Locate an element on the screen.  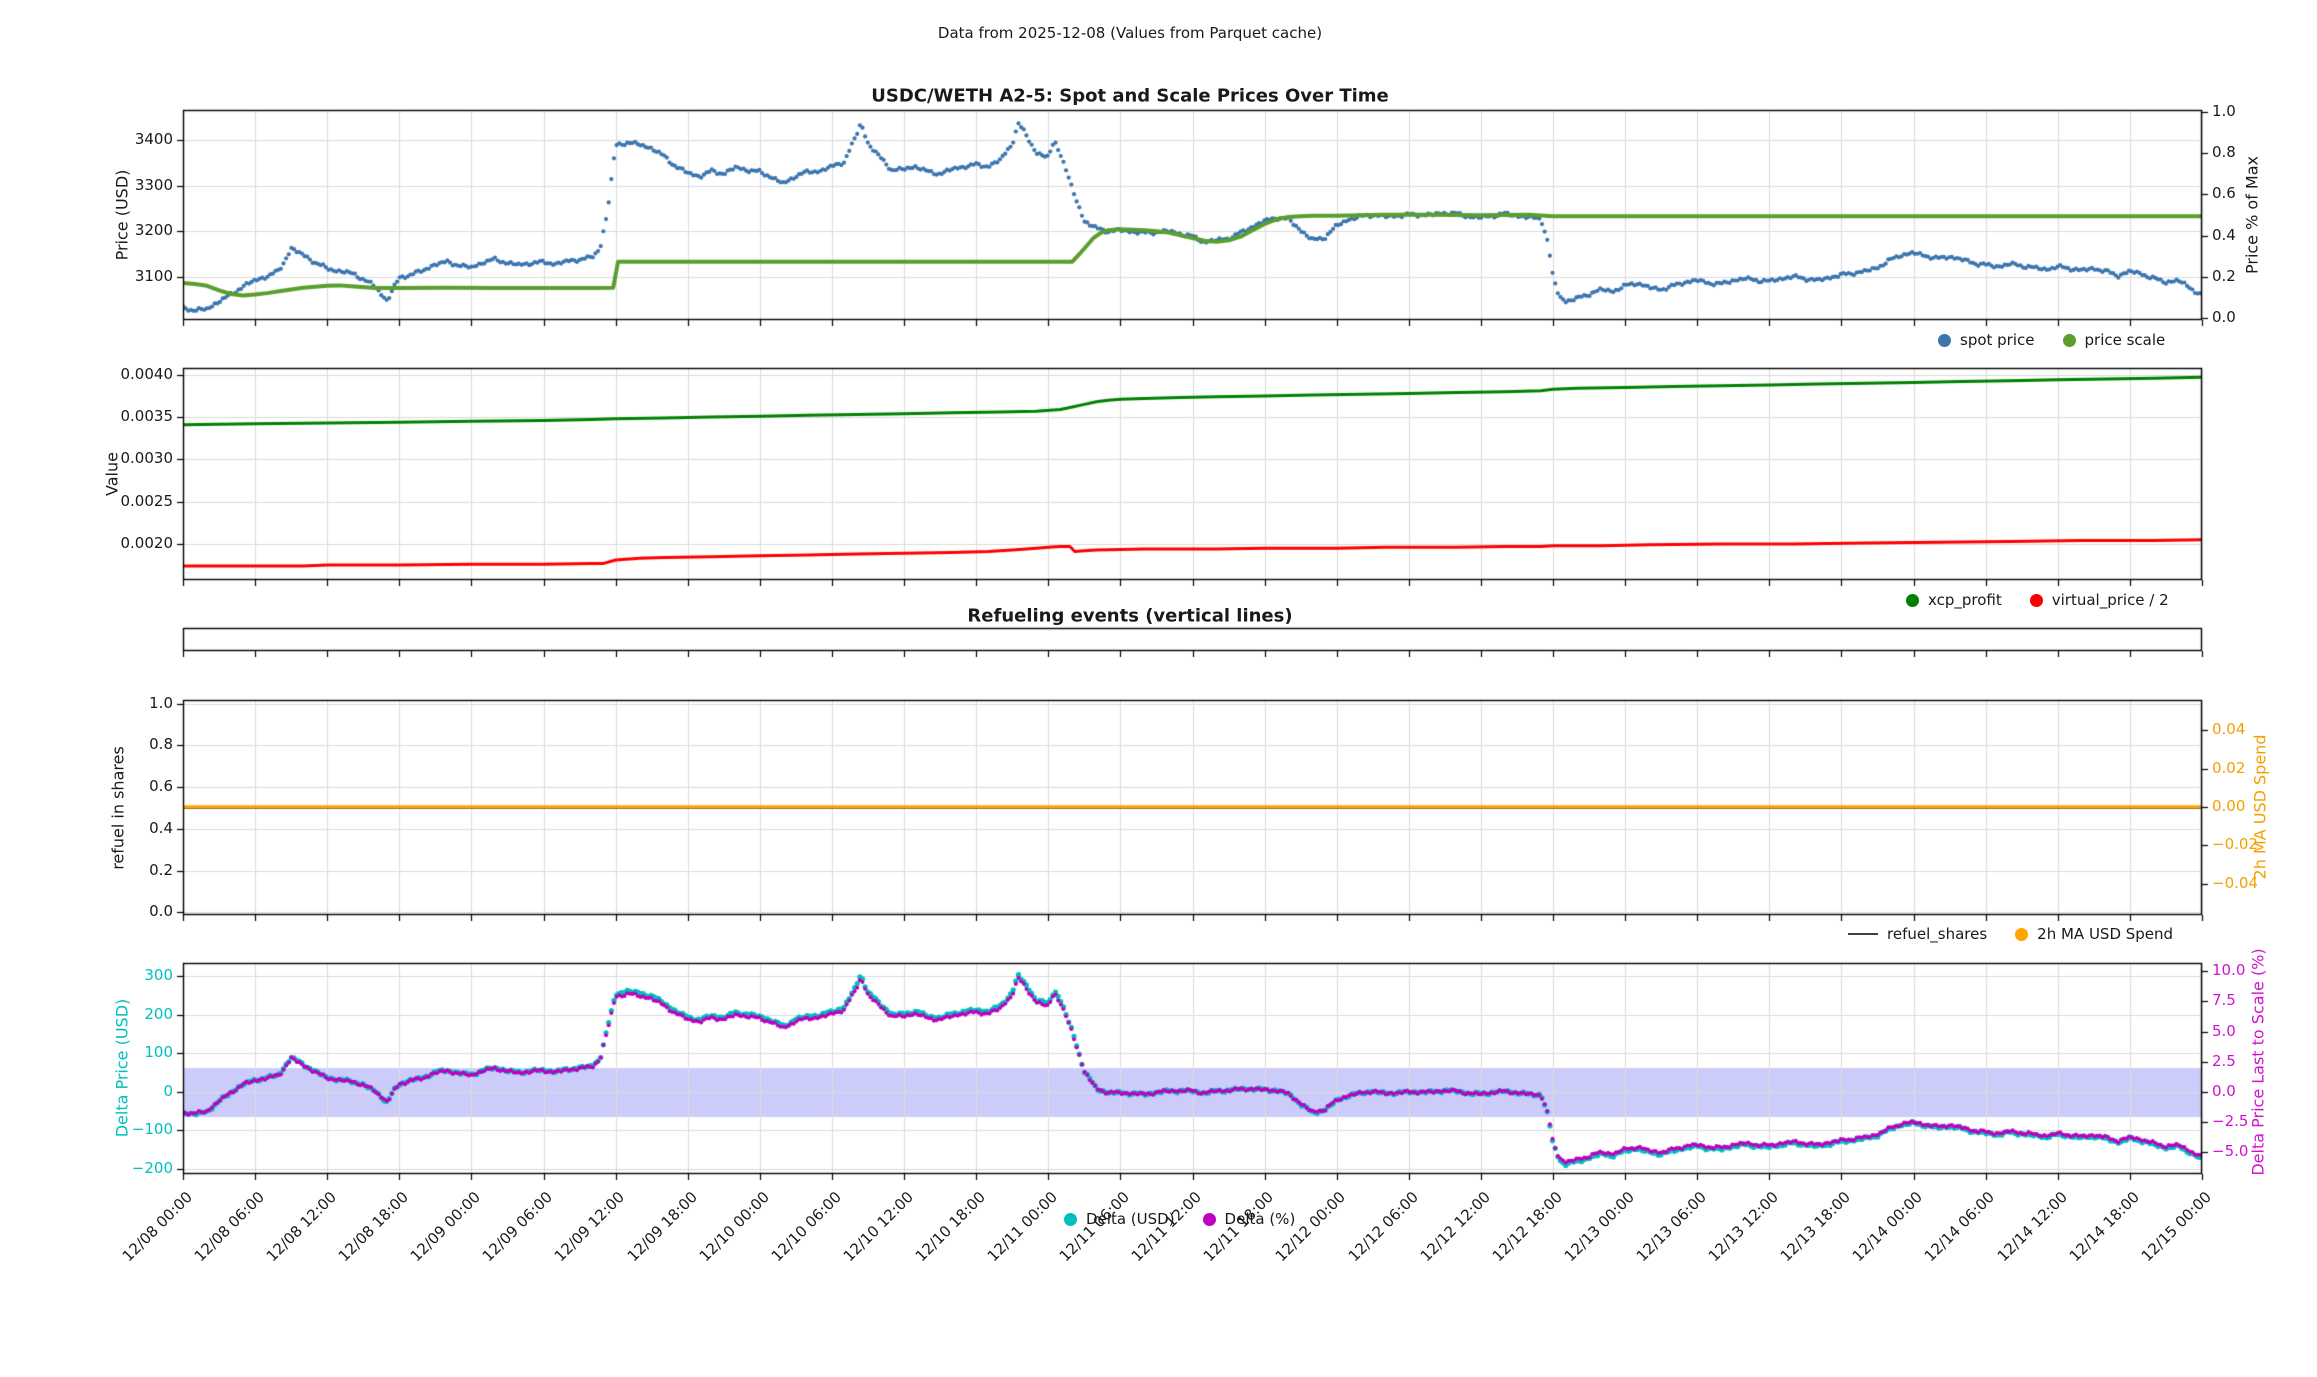
legend-label: price scale is located at coordinates (2125, 340).